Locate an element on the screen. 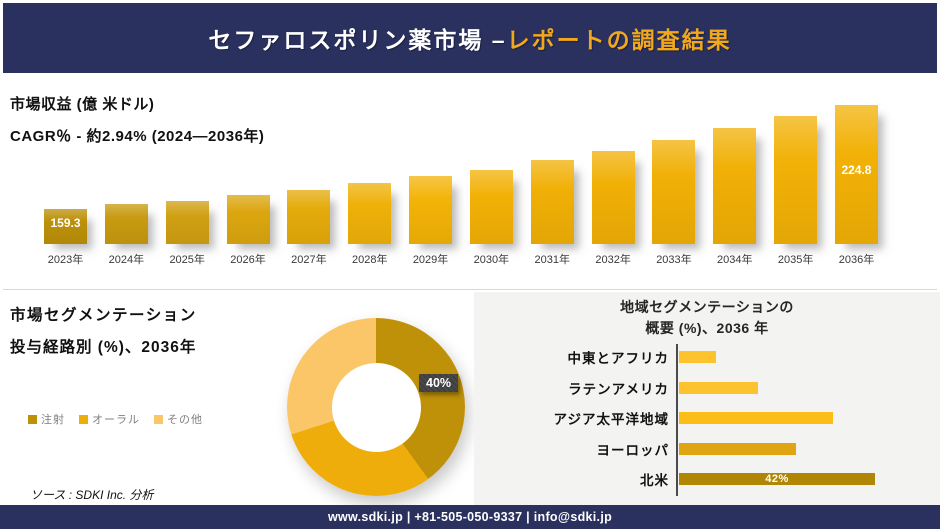  legend-label: その他 is located at coordinates (185, 420).